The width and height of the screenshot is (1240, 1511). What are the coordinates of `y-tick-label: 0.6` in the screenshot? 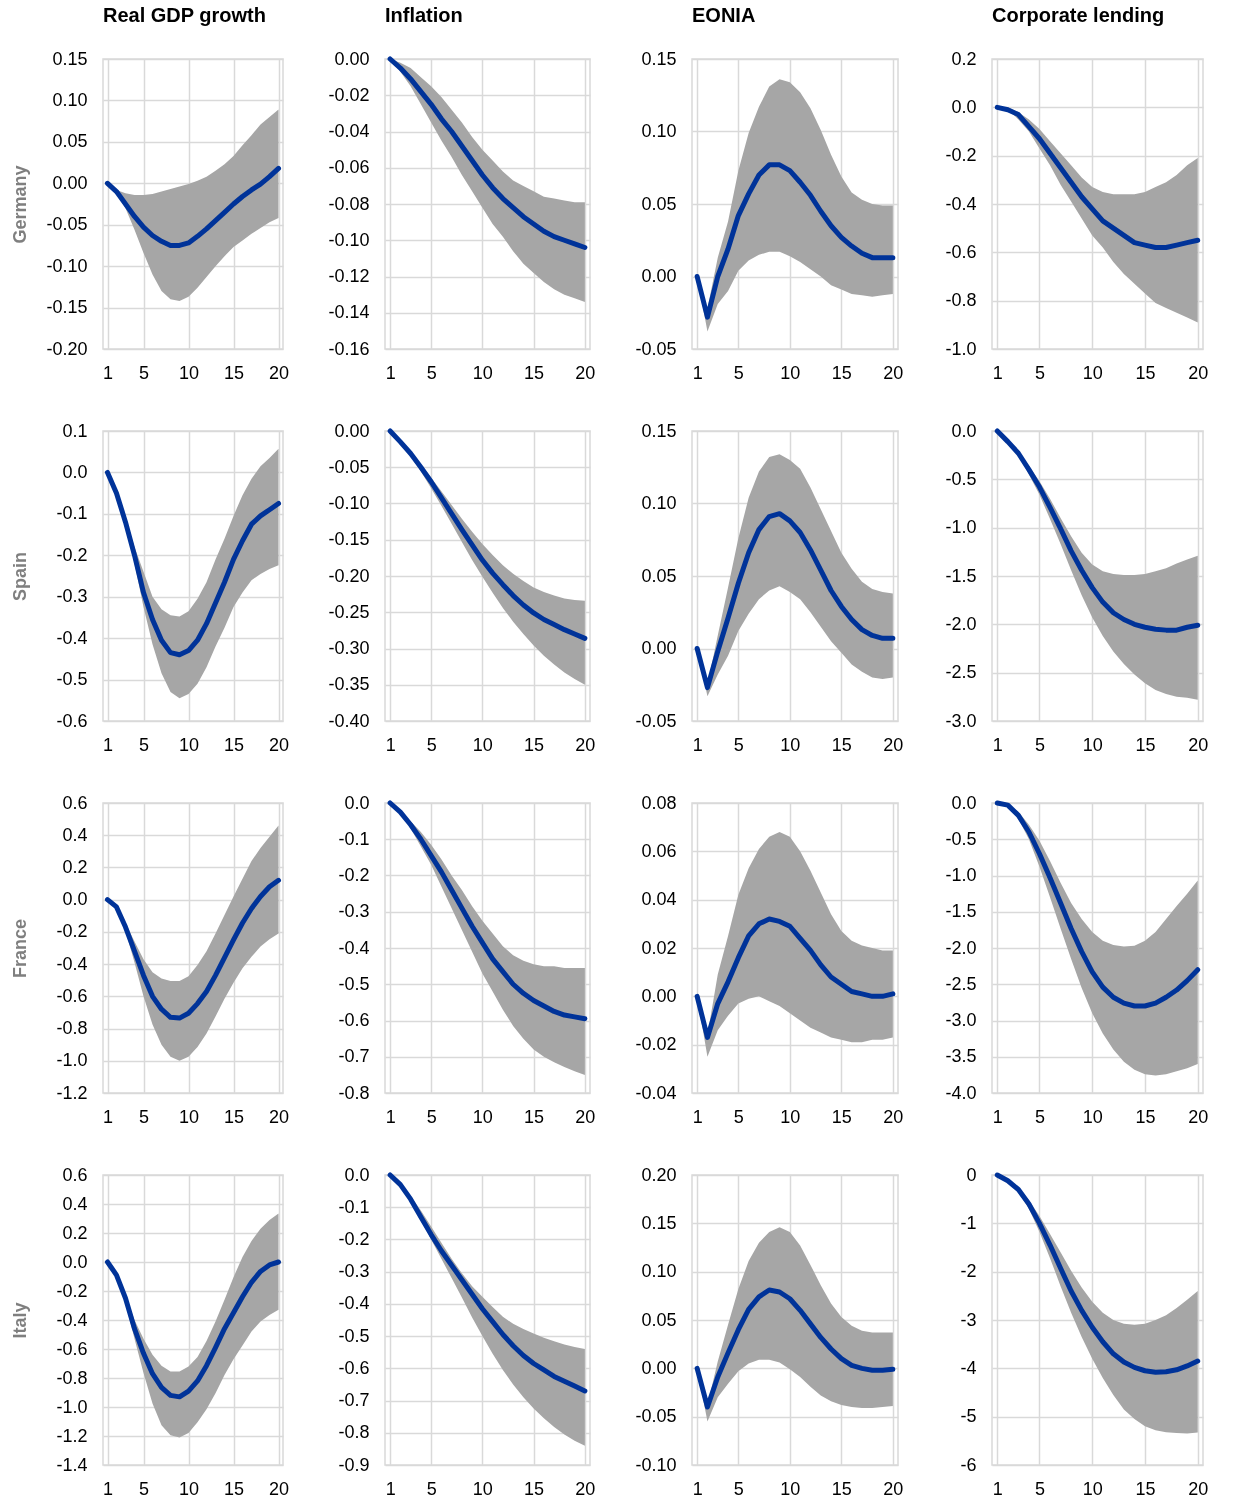 It's located at (75, 802).